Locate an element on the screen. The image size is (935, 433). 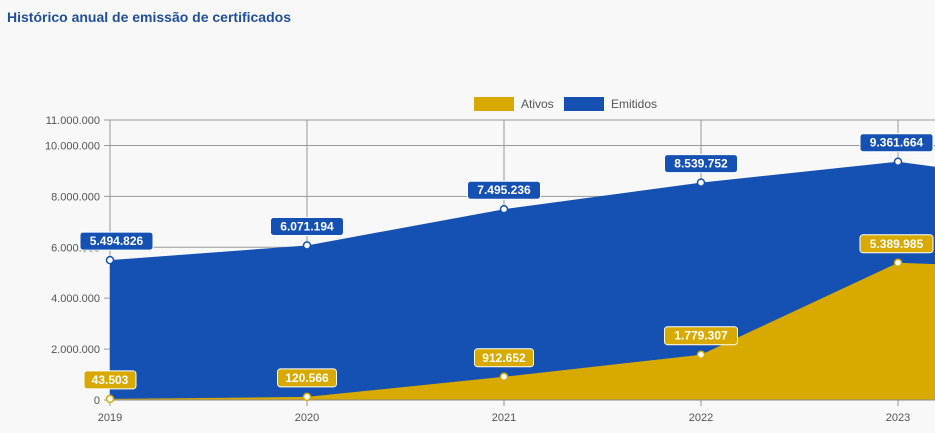
data-label: 912.652 is located at coordinates (504, 358).